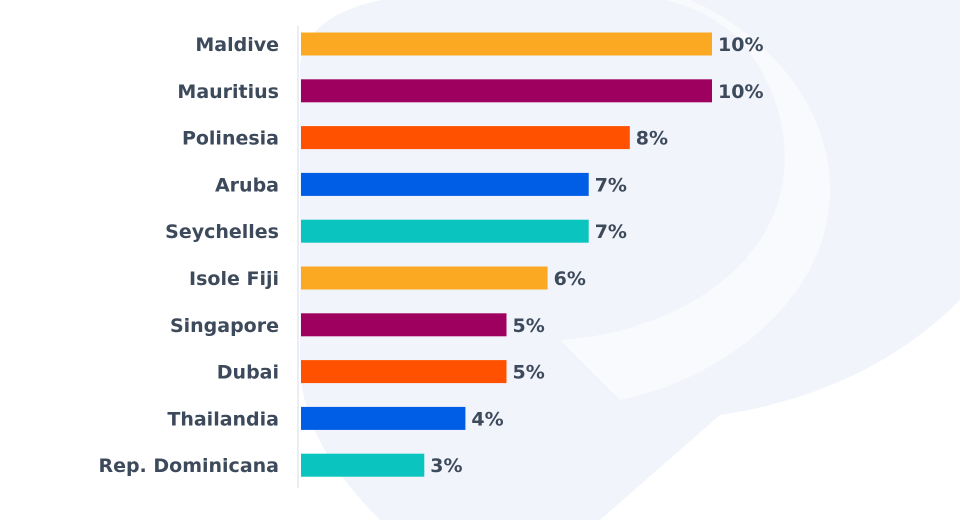 Image resolution: width=960 pixels, height=520 pixels. What do you see at coordinates (248, 373) in the screenshot?
I see `category-label: Dubai` at bounding box center [248, 373].